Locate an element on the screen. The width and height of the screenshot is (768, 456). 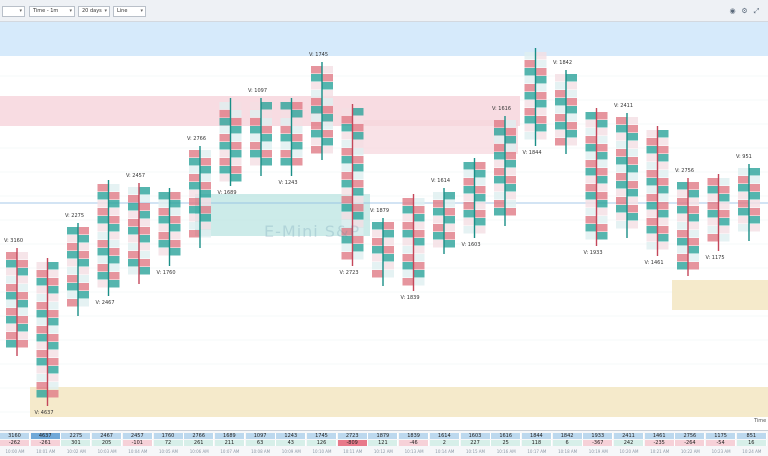
symbol-select: ▾ is located at coordinates (13, 11).